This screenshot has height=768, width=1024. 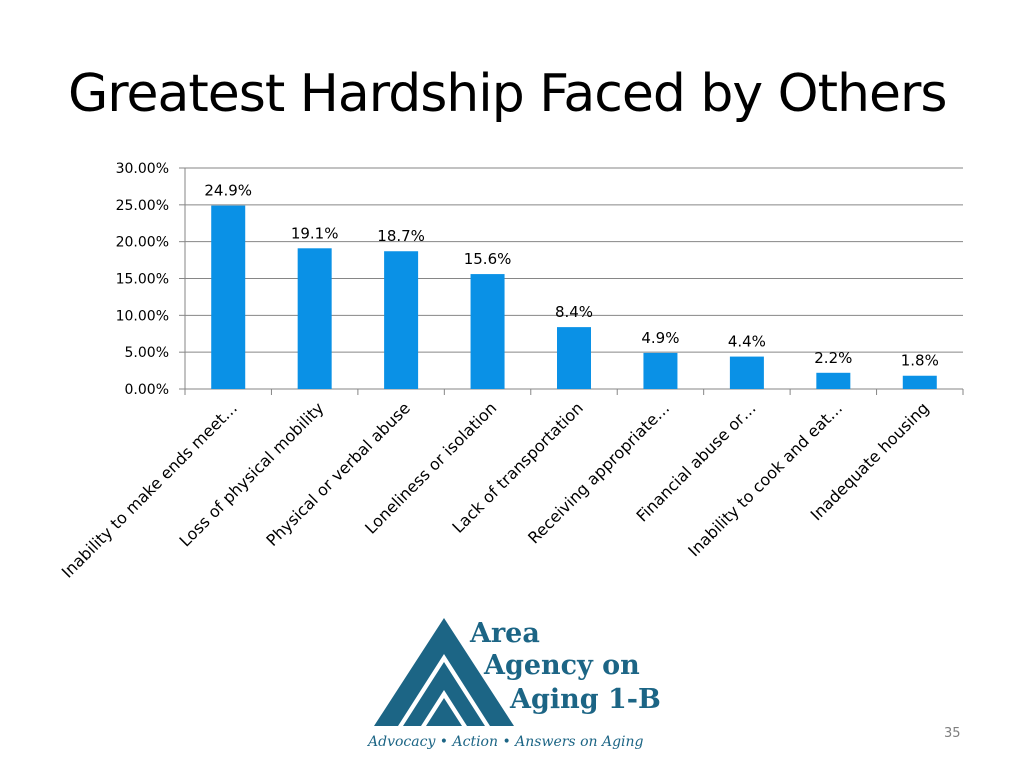 What do you see at coordinates (747, 342) in the screenshot?
I see `data-label: 4.4%` at bounding box center [747, 342].